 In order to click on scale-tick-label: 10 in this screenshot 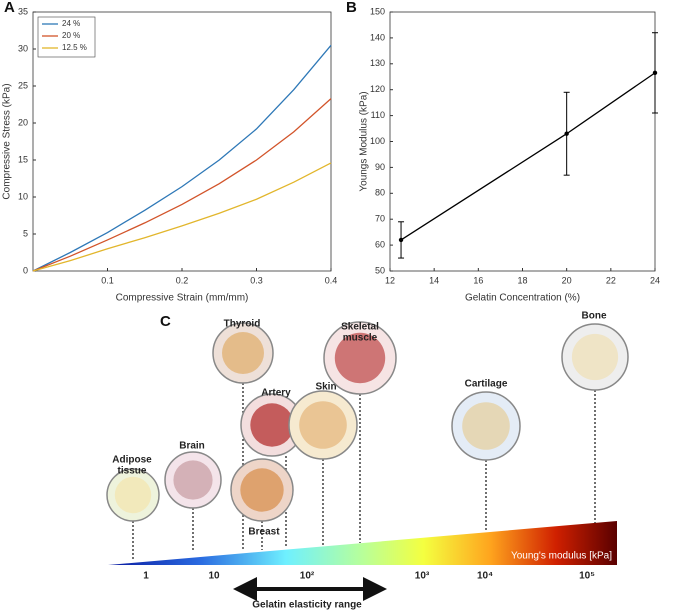, I will do `click(214, 576)`.